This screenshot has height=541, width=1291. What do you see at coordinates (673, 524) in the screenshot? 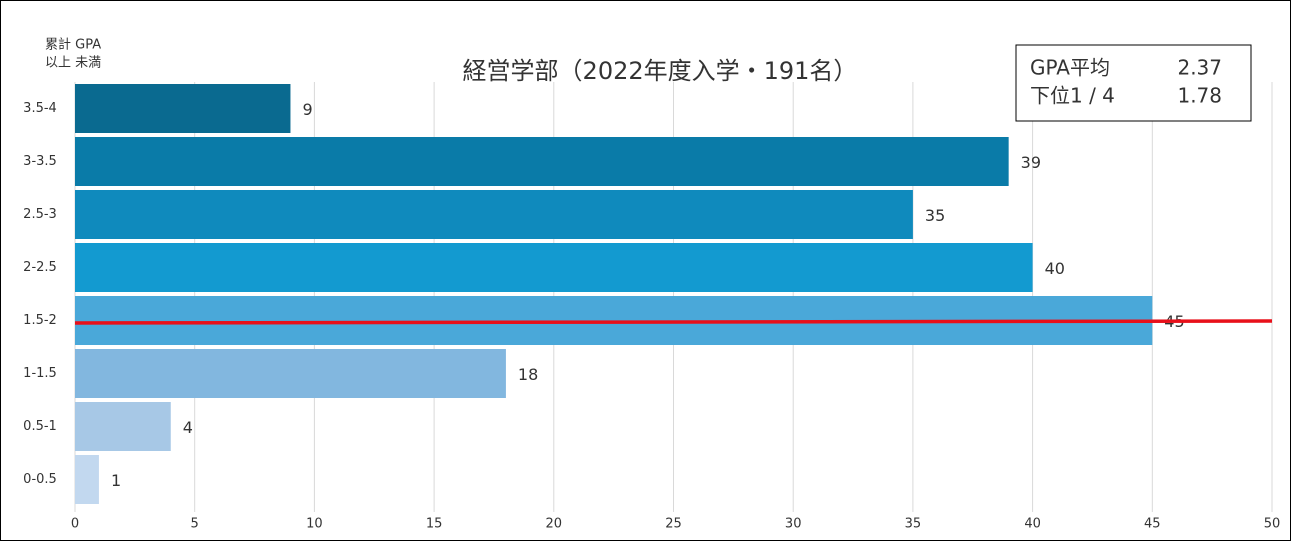
I see `x-tick-label: 25` at bounding box center [673, 524].